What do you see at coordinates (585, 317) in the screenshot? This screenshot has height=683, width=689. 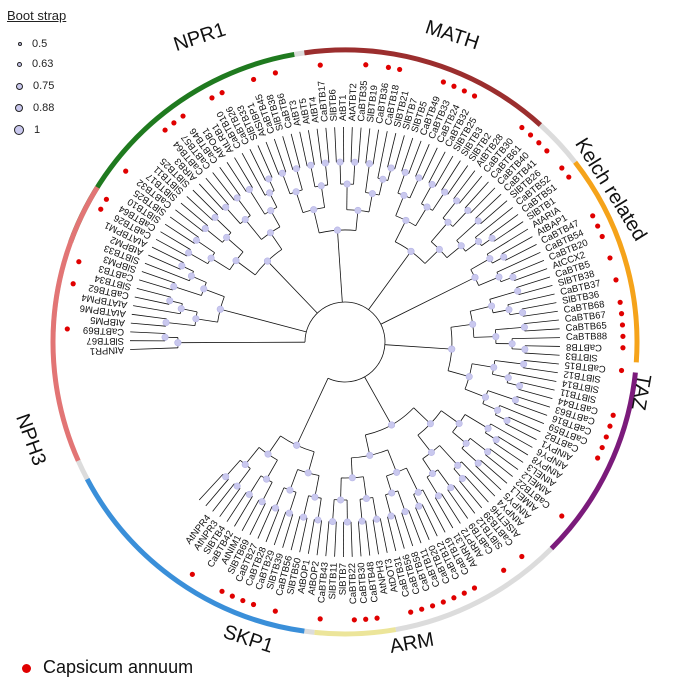 I see `leaf-label: CaBTB67` at bounding box center [585, 317].